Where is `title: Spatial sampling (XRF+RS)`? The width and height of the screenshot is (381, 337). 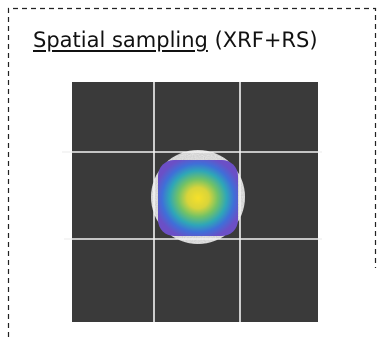 title: Spatial sampling (XRF+RS) is located at coordinates (175, 40).